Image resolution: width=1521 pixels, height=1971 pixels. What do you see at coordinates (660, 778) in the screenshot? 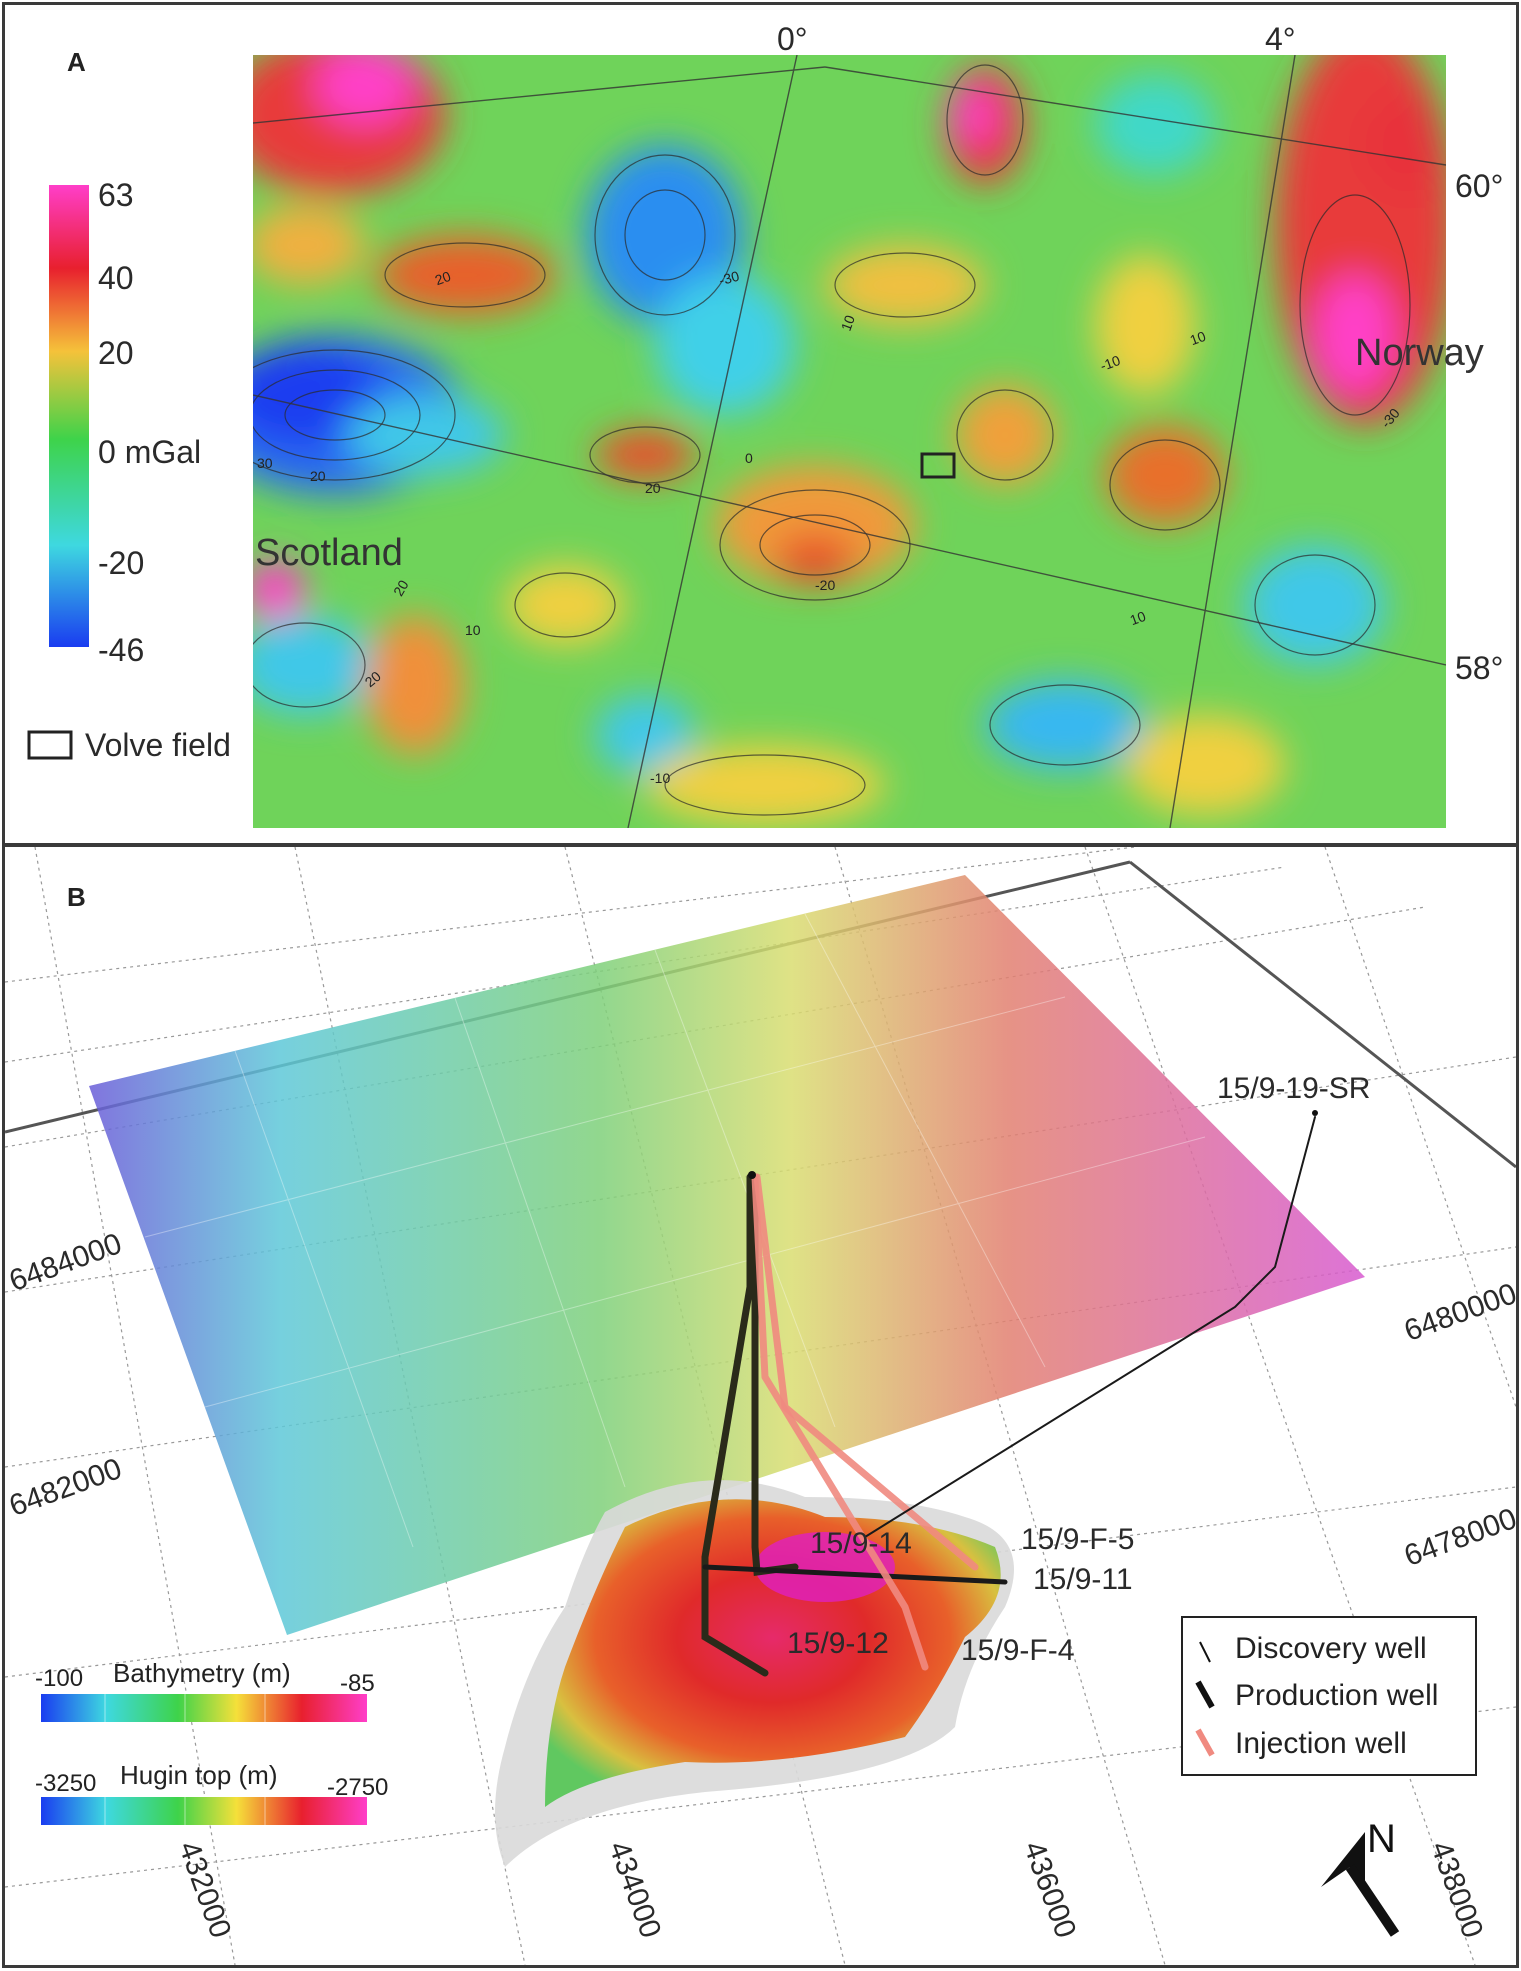
I see `contour-label: -10` at bounding box center [660, 778].